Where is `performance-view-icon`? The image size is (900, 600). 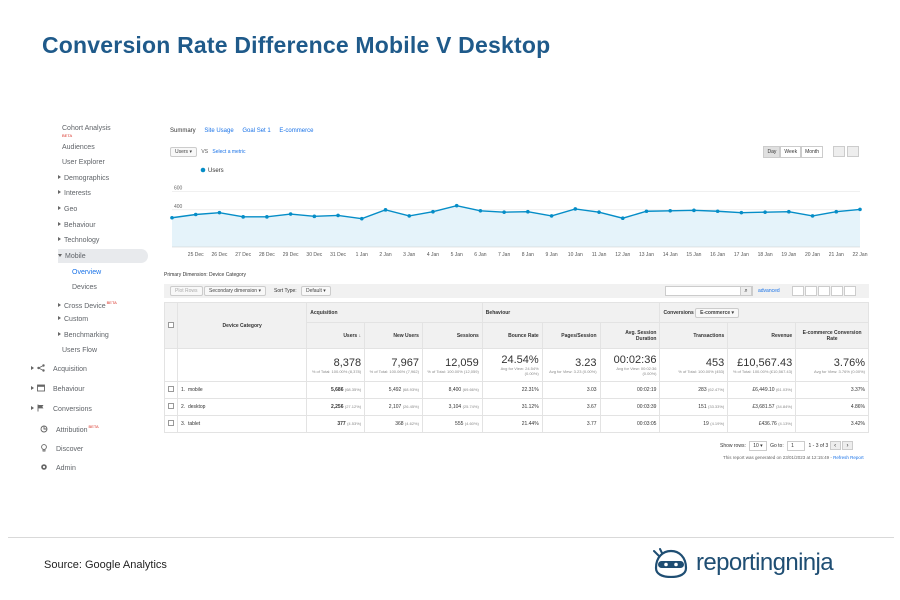 performance-view-icon is located at coordinates (824, 291).